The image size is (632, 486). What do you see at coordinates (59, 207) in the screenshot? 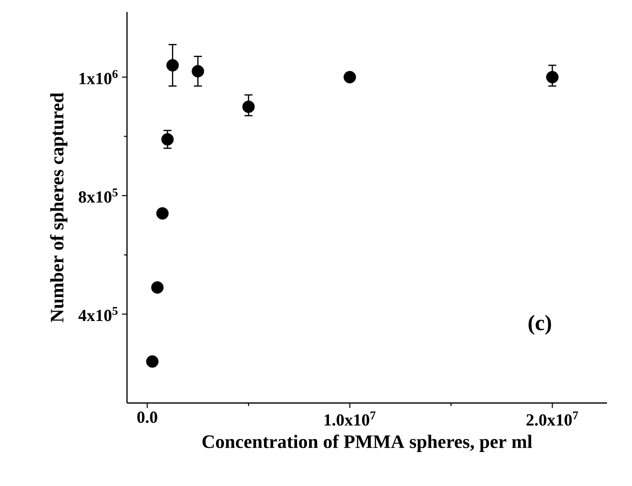
I see `y-axis-title: Number of spheres captured` at bounding box center [59, 207].